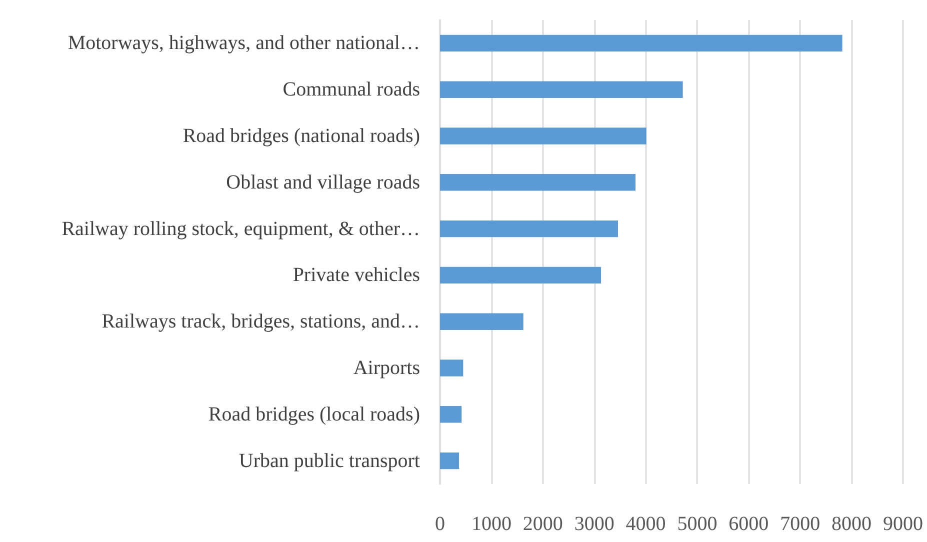 The image size is (927, 542). I want to click on x-tick-label: 5000, so click(697, 524).